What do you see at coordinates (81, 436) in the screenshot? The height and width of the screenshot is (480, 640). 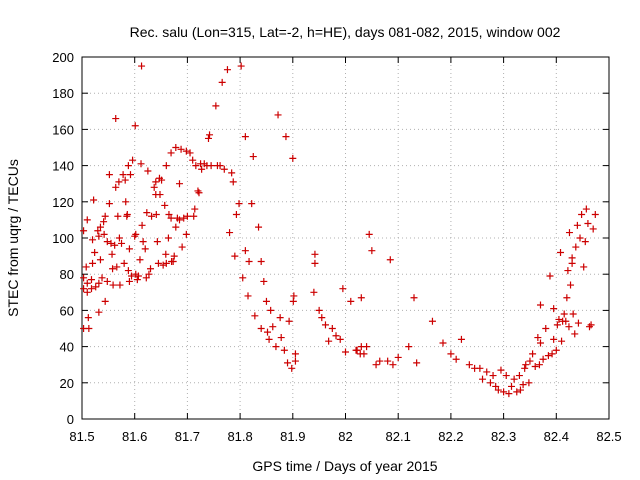 I see `x-tick-label: 81.5` at bounding box center [81, 436].